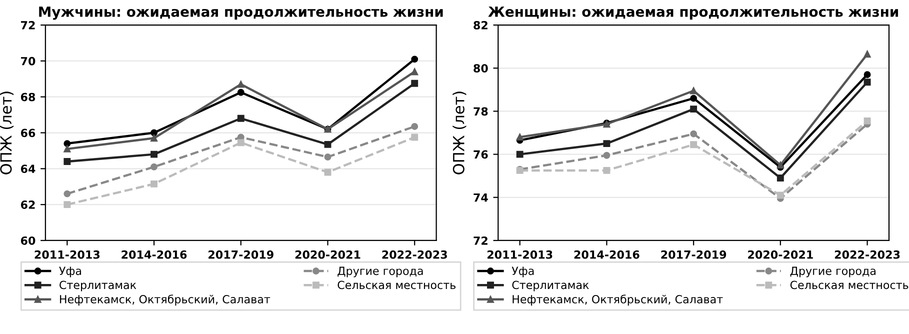 Image resolution: width=909 pixels, height=334 pixels. I want to click on y-tick-label: 74, so click(481, 198).